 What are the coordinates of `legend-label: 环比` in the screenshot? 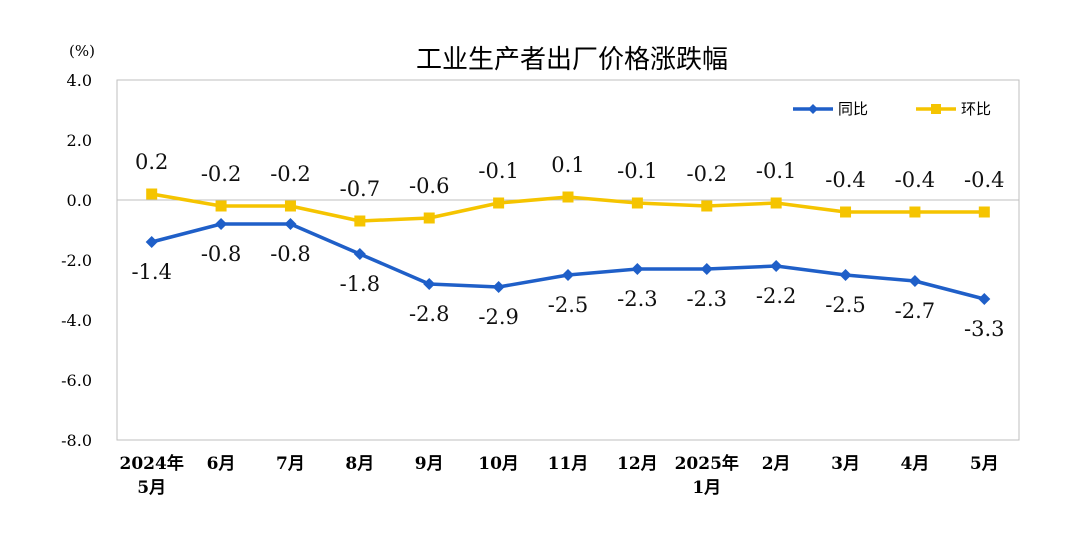 It's located at (976, 109).